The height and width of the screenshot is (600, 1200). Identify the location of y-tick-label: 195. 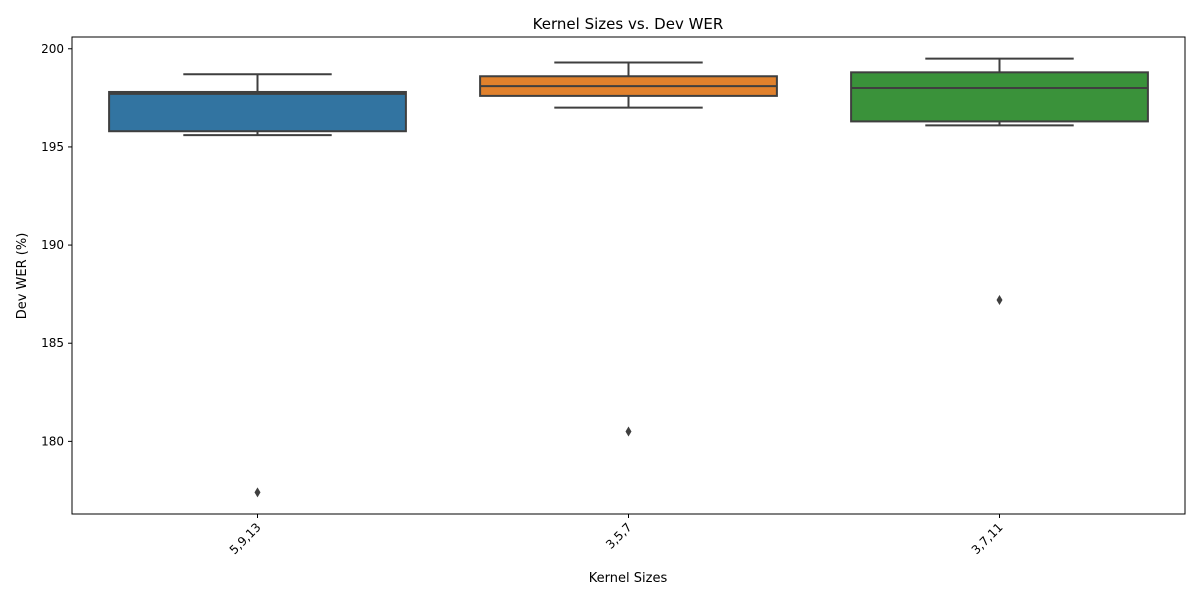
(52, 147).